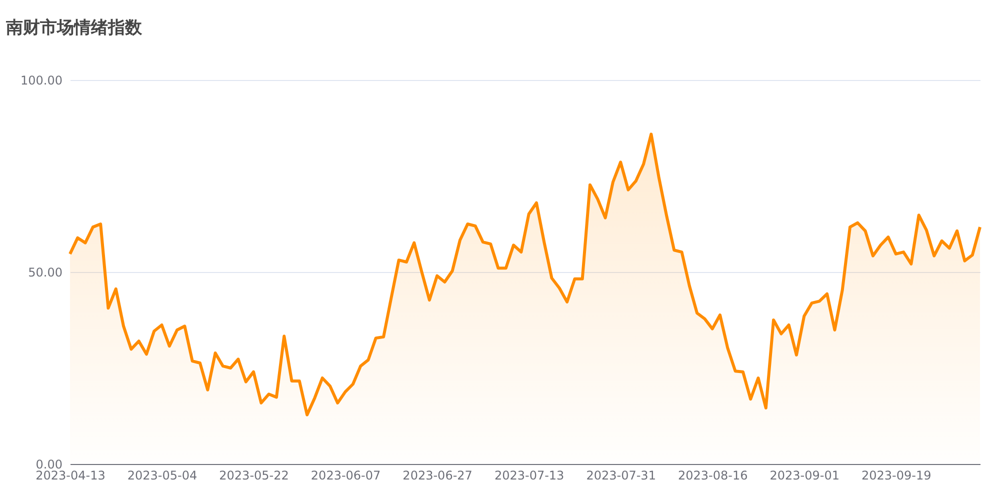  What do you see at coordinates (345, 475) in the screenshot?
I see `x-tick-label: 2023-06-07` at bounding box center [345, 475].